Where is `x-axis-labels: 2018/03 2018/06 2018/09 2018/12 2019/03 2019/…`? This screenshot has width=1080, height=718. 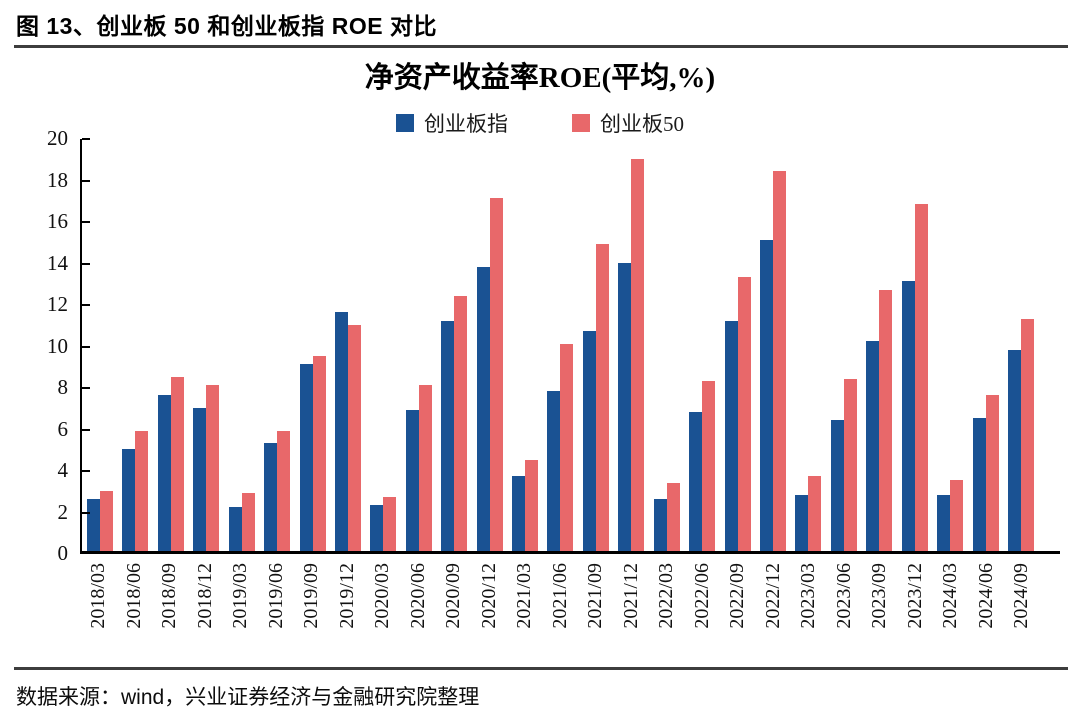
x-axis-labels: 2018/03 2018/06 2018/09 2018/12 2019/03 2019/… is located at coordinates (570, 610).